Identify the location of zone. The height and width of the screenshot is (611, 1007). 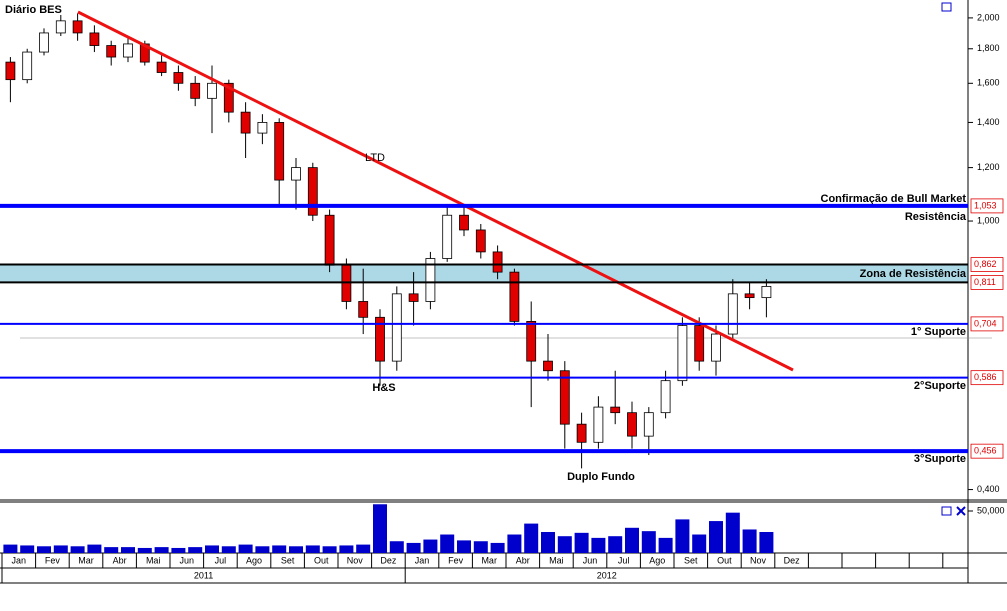
(484, 273).